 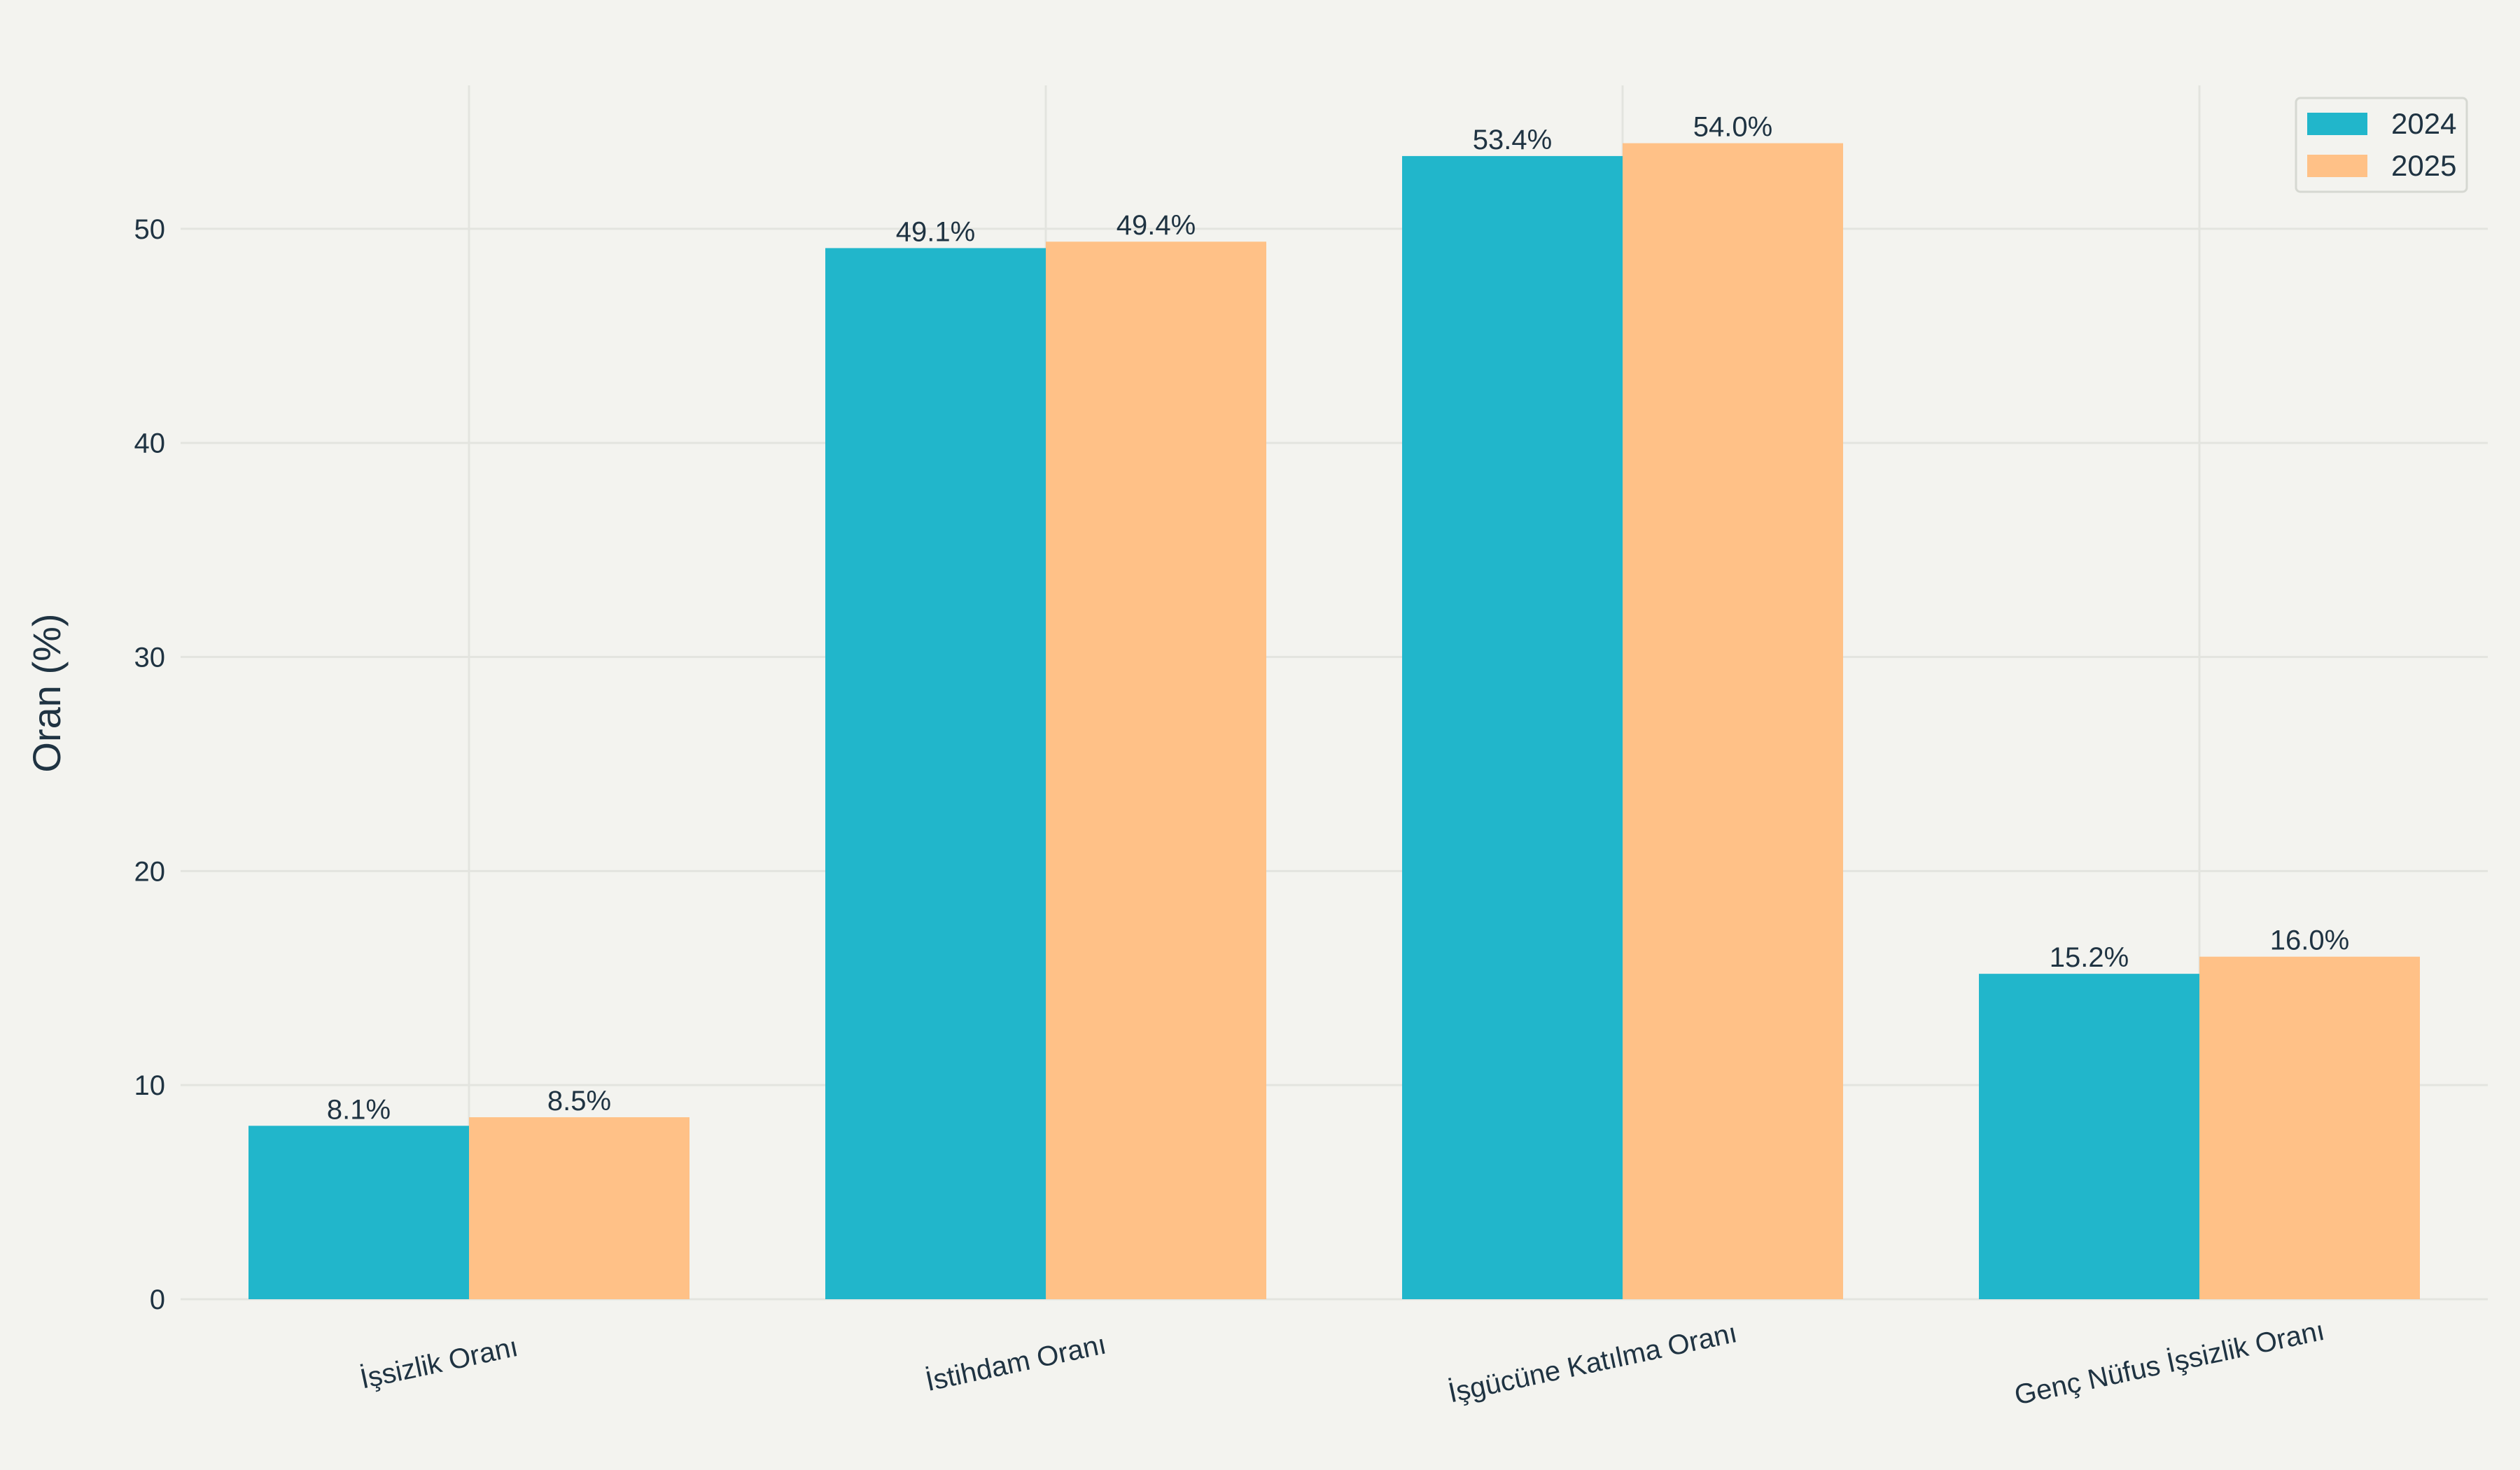 What do you see at coordinates (2381, 145) in the screenshot?
I see `legend: 2024 2025` at bounding box center [2381, 145].